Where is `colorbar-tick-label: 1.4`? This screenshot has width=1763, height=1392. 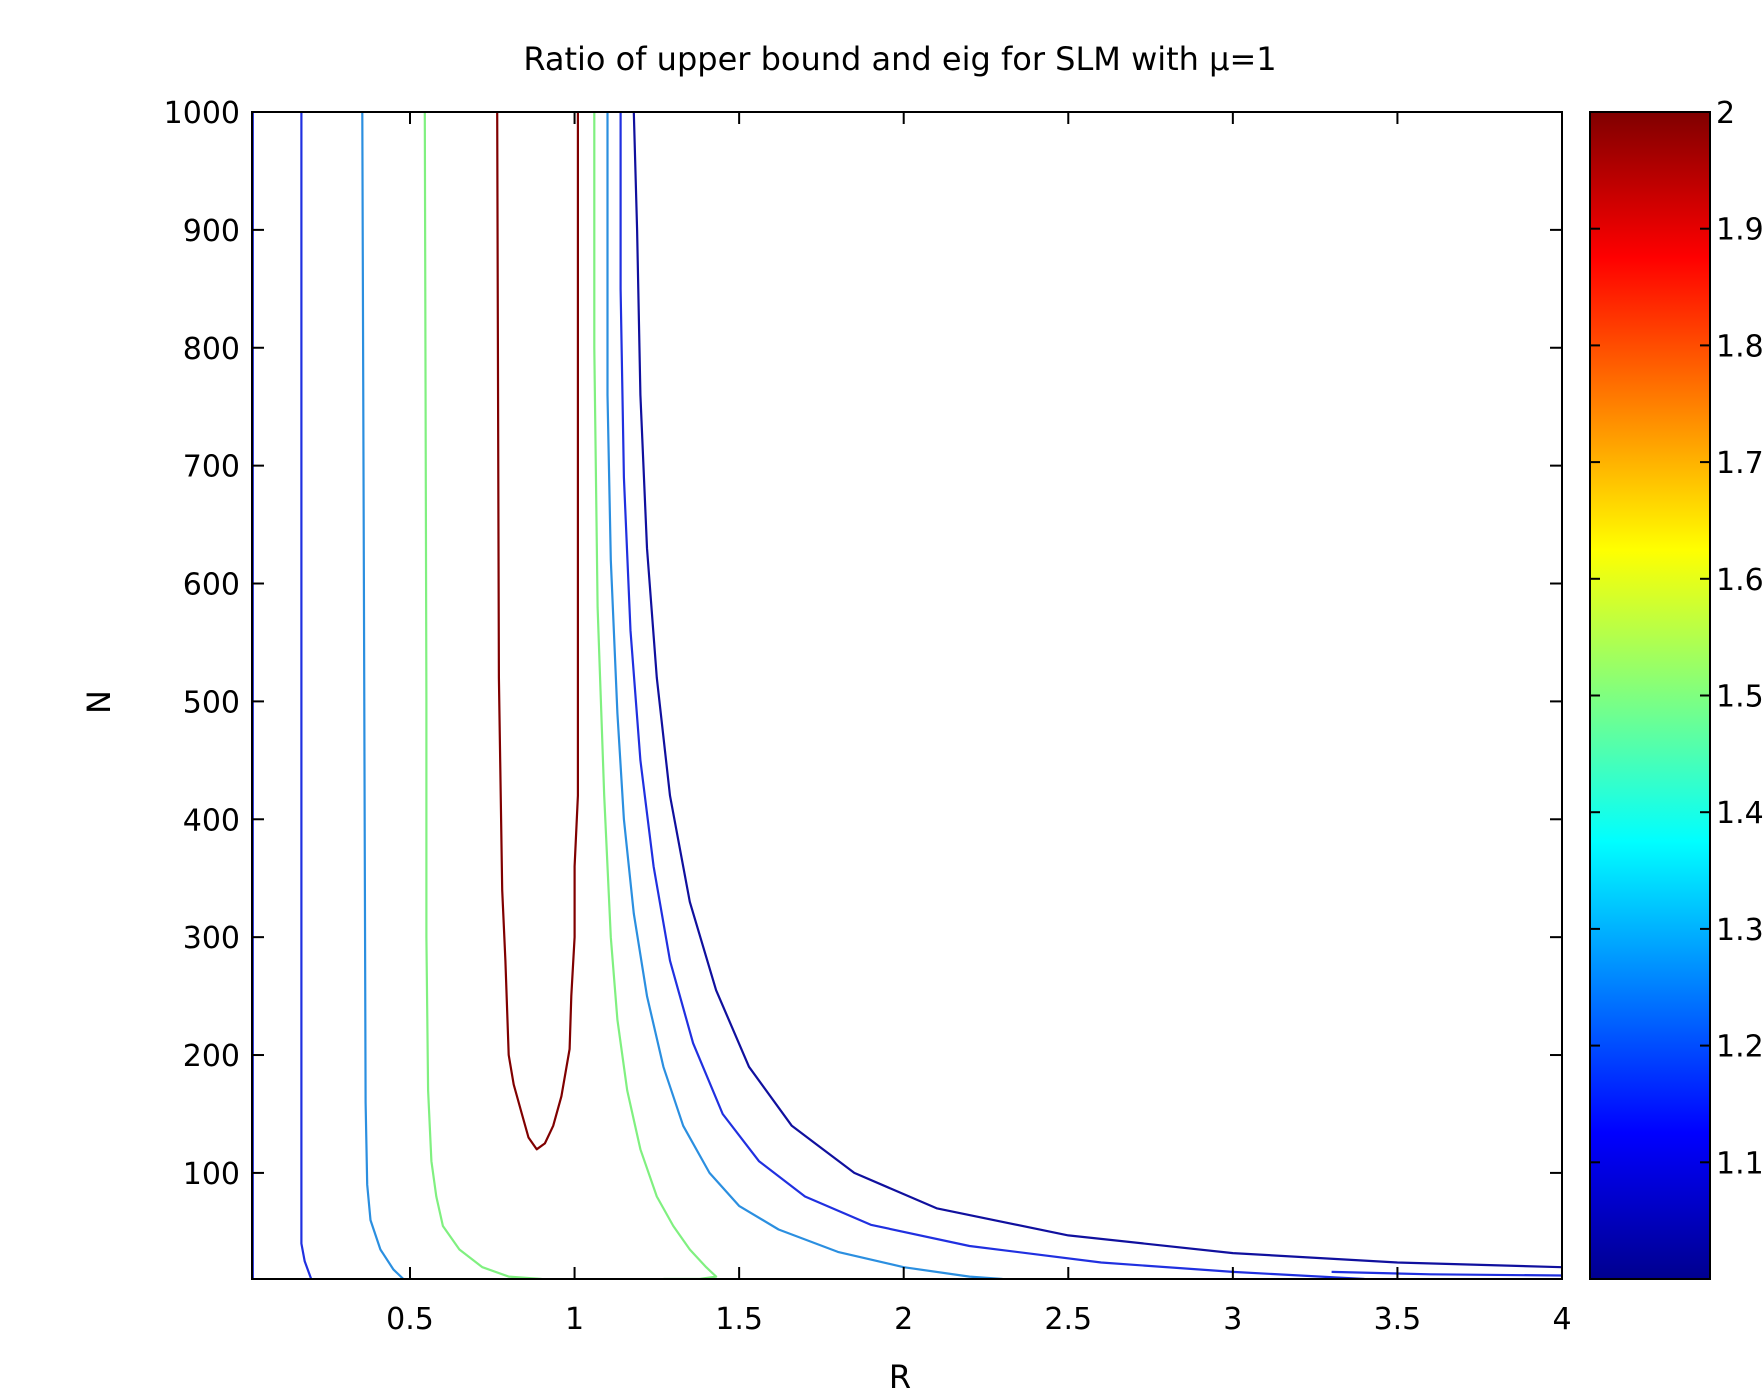 colorbar-tick-label: 1.4 is located at coordinates (1739, 813).